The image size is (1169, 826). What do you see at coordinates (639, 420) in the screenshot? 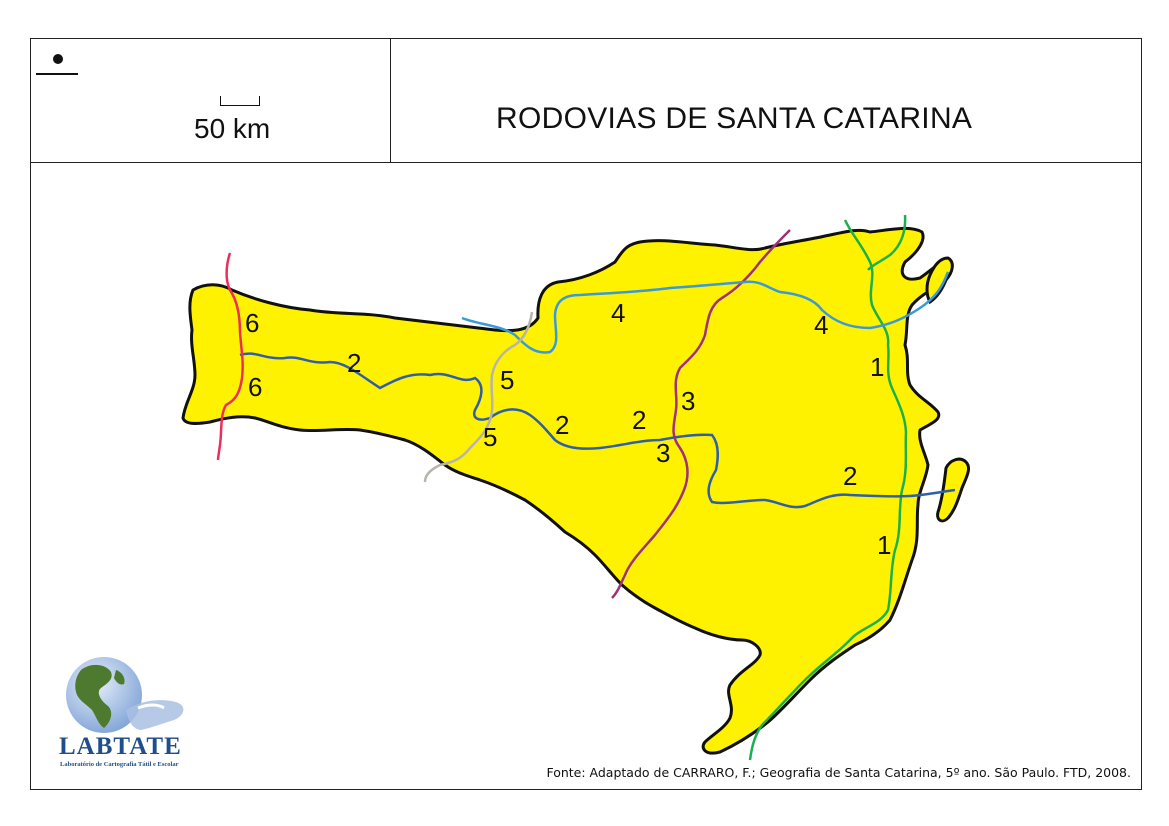
I see `road-label-2c: 2` at bounding box center [639, 420].